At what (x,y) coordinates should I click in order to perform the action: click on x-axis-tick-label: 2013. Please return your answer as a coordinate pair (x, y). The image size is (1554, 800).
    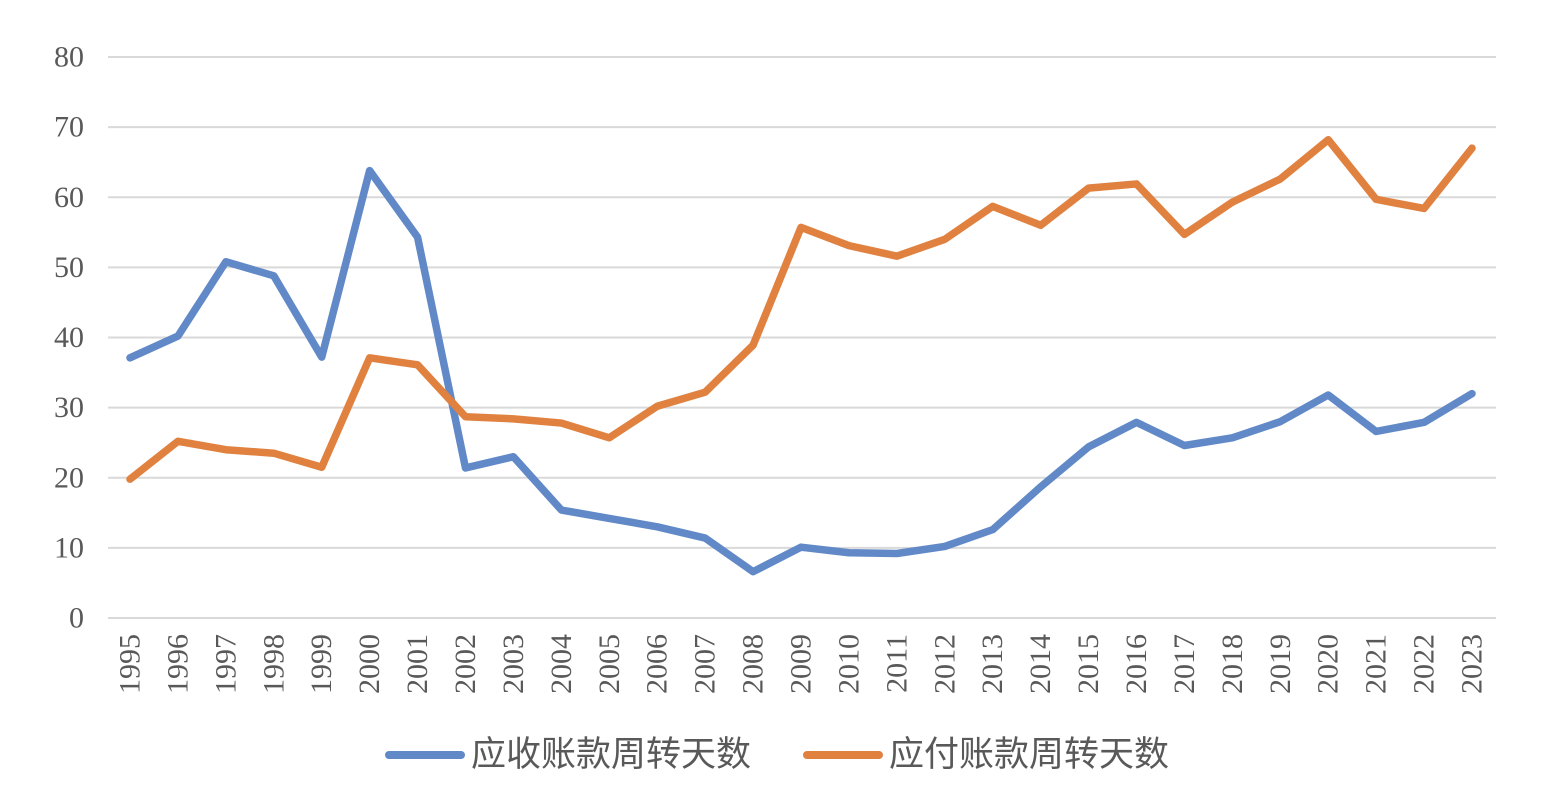
    Looking at the image, I should click on (992, 664).